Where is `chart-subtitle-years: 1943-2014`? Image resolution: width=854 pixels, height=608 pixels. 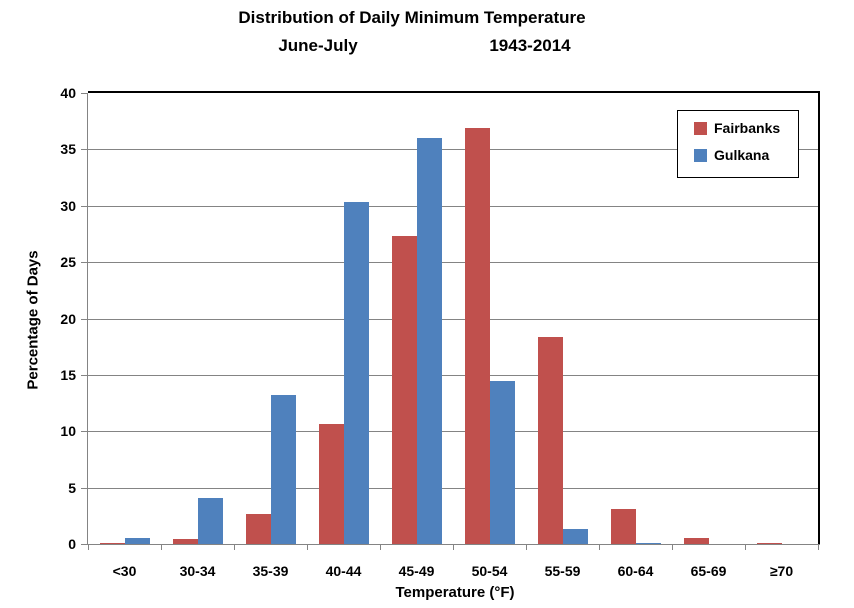 chart-subtitle-years: 1943-2014 is located at coordinates (530, 45).